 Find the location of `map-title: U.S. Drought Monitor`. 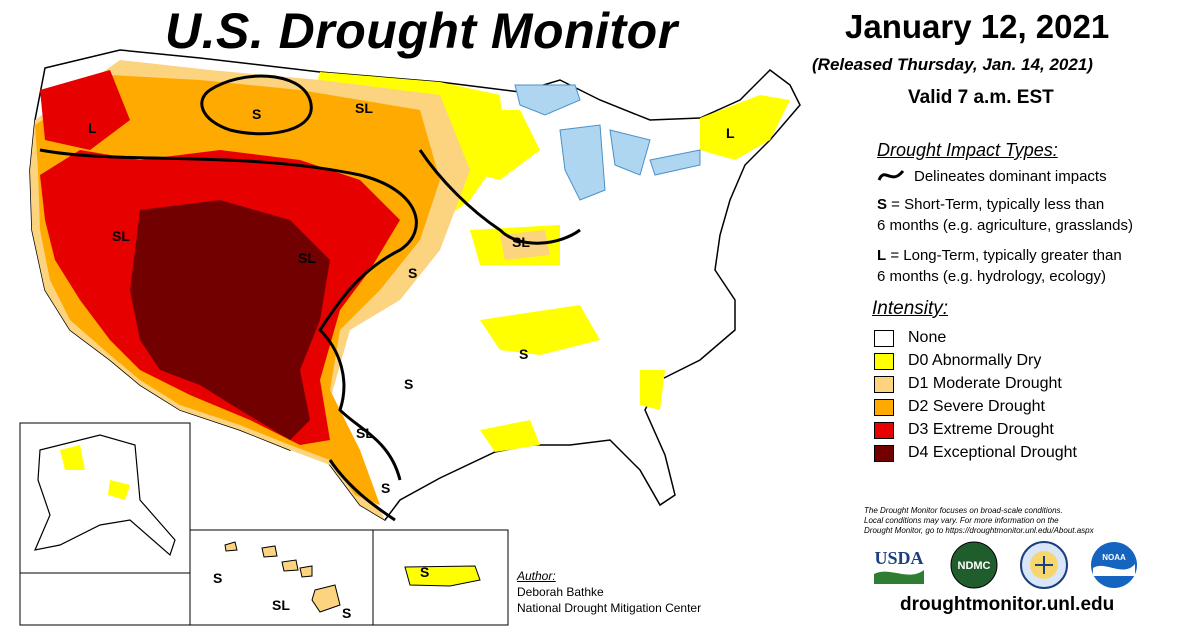

map-title: U.S. Drought Monitor is located at coordinates (421, 31).